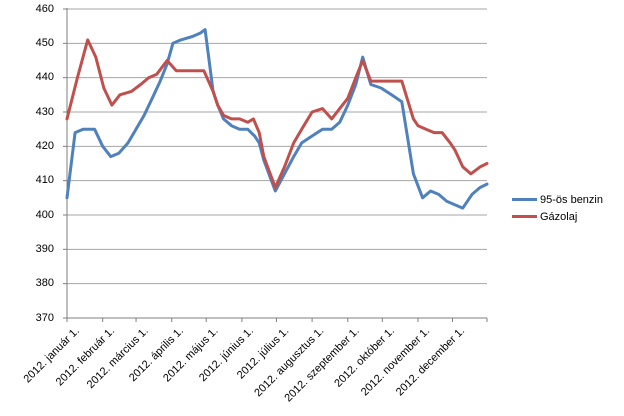 Image resolution: width=624 pixels, height=416 pixels. Describe the element at coordinates (44, 145) in the screenshot. I see `y-axis-tick-label: 420` at that location.